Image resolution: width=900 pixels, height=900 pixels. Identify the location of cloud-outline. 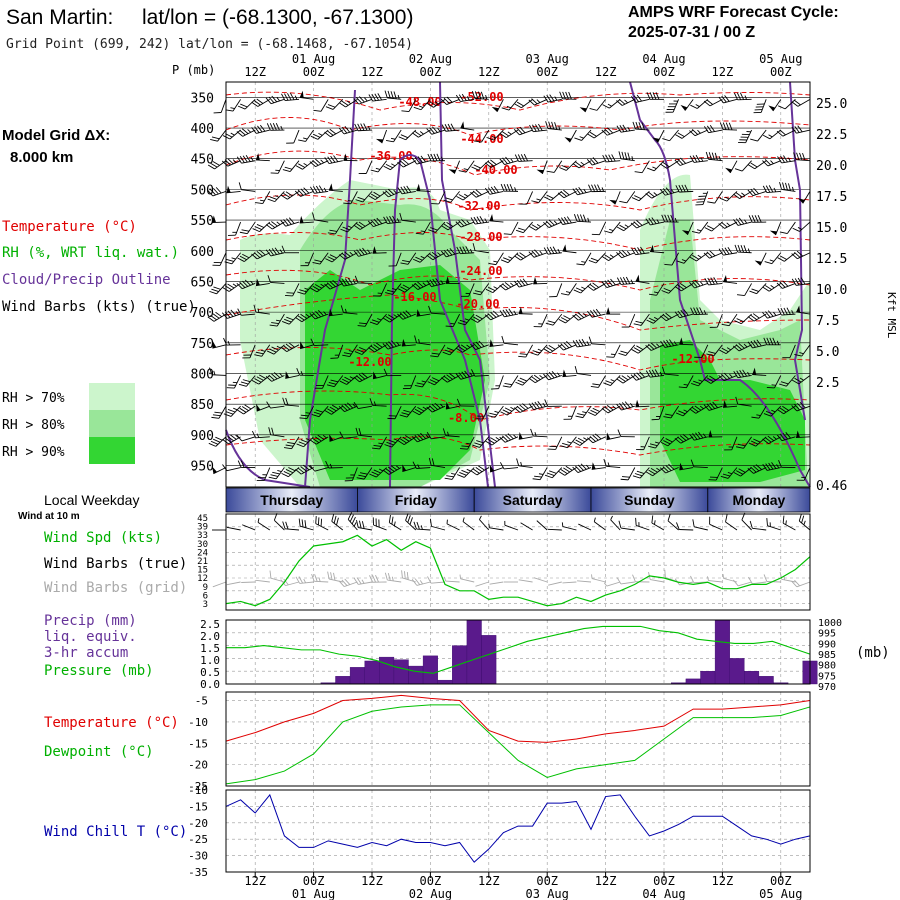
(467, 284).